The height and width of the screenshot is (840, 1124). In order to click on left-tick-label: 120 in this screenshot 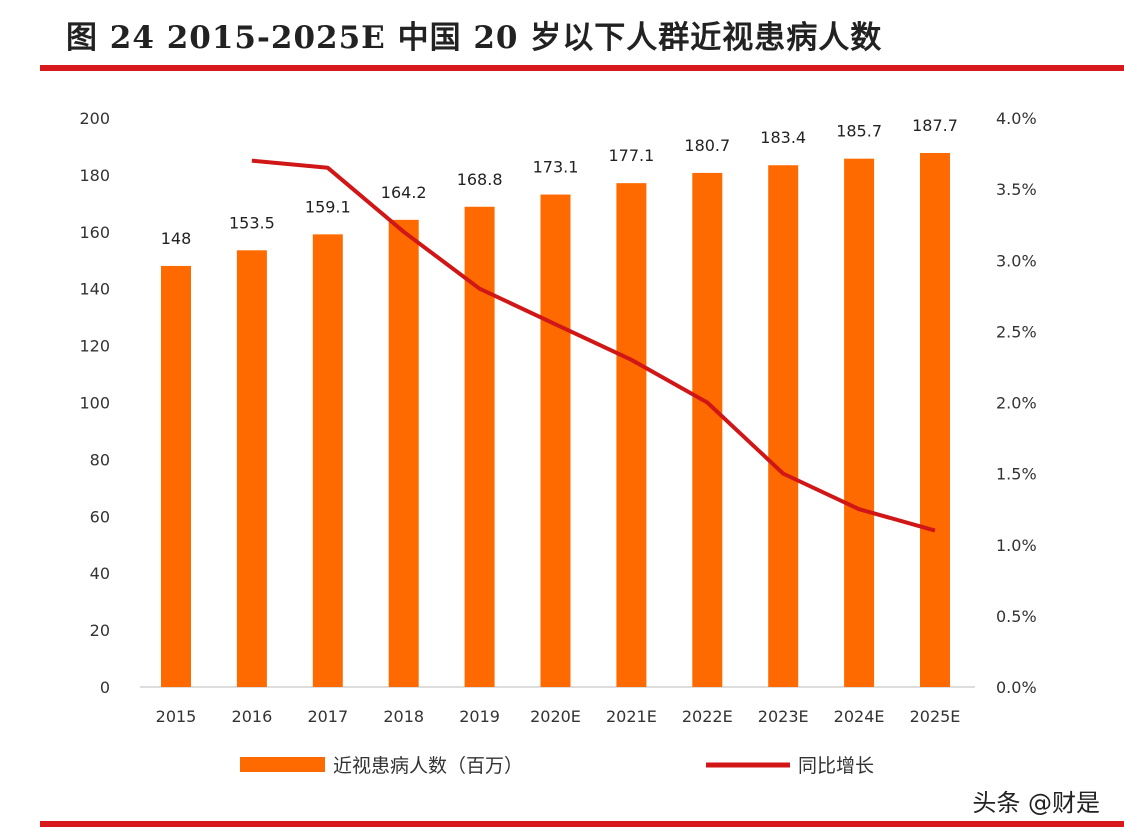, I will do `click(94, 346)`.